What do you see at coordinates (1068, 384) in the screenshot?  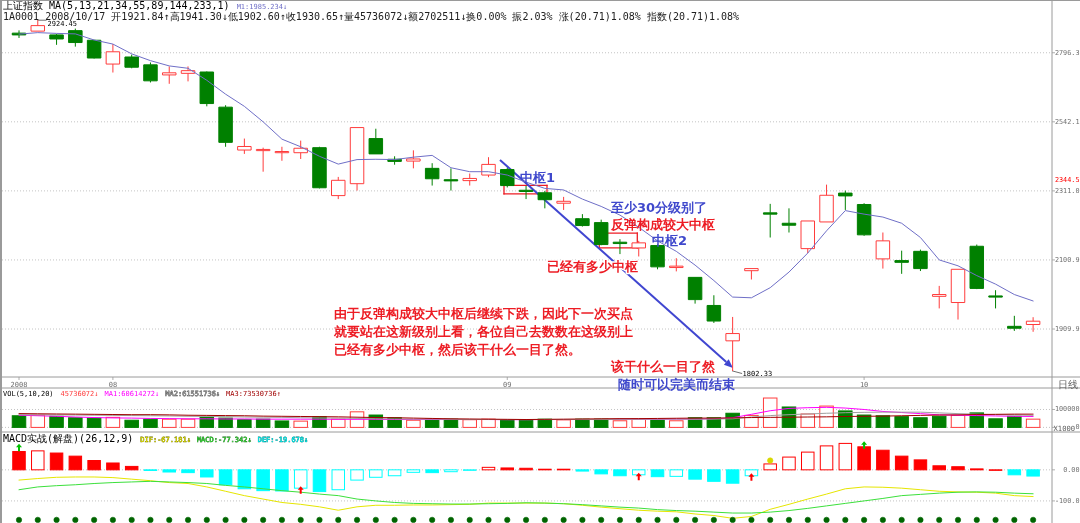 I see `x-axis-title: 日线` at bounding box center [1068, 384].